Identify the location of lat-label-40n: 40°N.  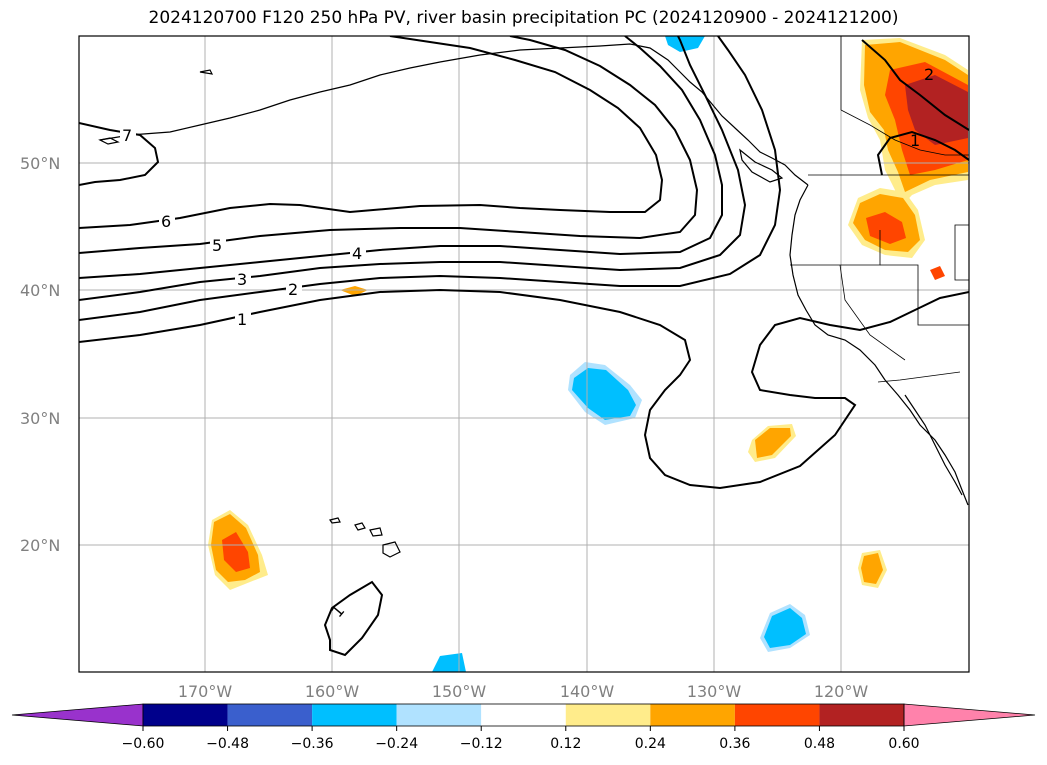
(40, 290).